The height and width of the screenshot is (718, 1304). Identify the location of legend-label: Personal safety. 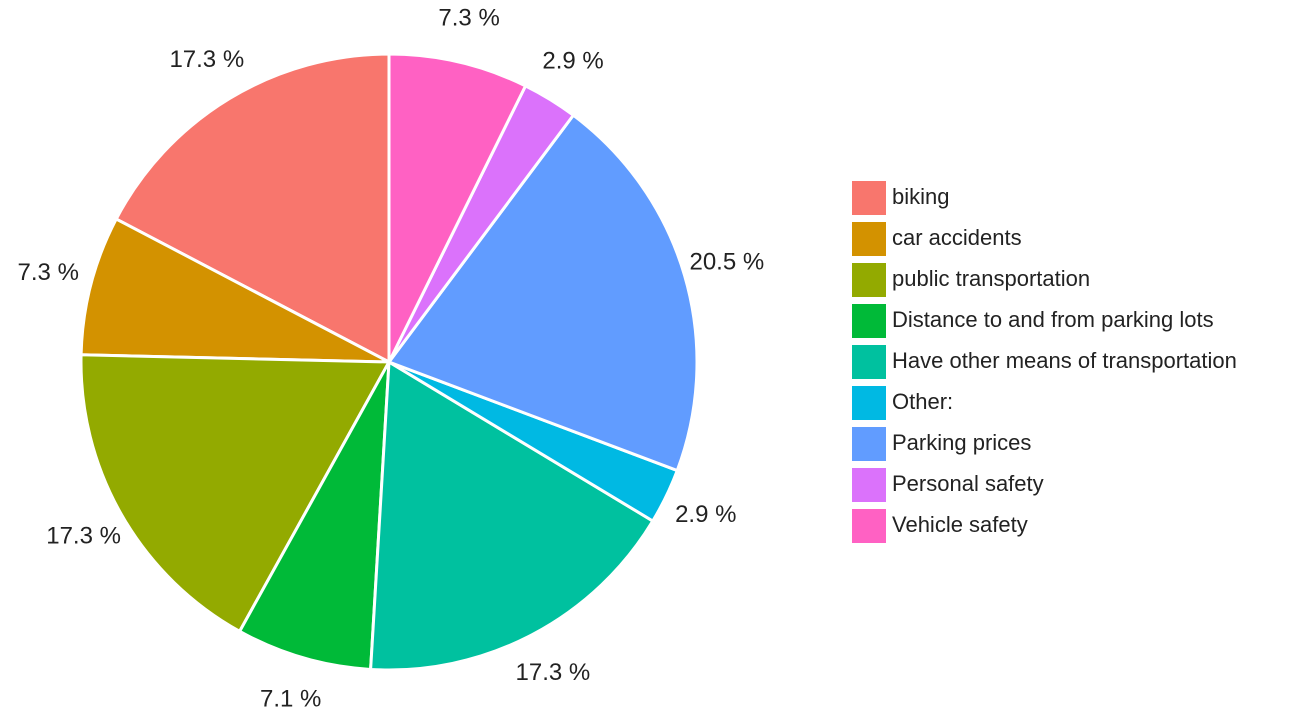
(968, 483).